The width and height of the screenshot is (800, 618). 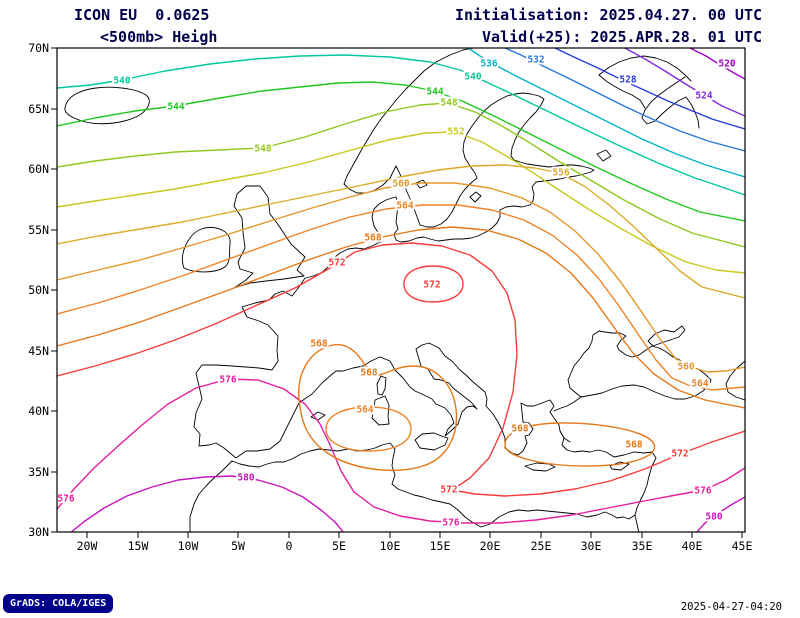 What do you see at coordinates (742, 546) in the screenshot?
I see `lon-label-45E: 45E` at bounding box center [742, 546].